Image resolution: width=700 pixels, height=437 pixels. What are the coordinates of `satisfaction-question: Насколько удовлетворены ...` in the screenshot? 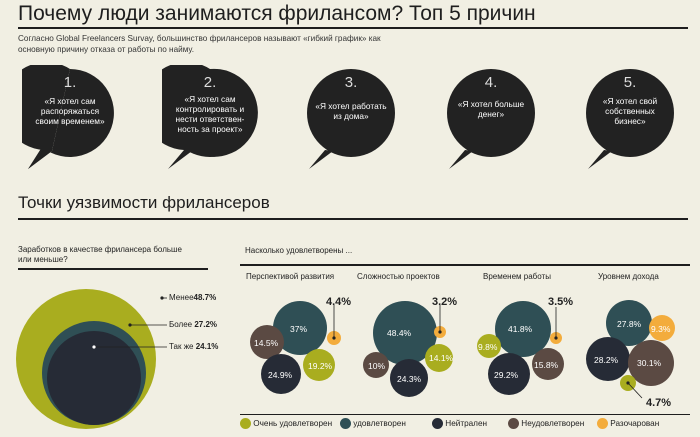 It's located at (299, 250).